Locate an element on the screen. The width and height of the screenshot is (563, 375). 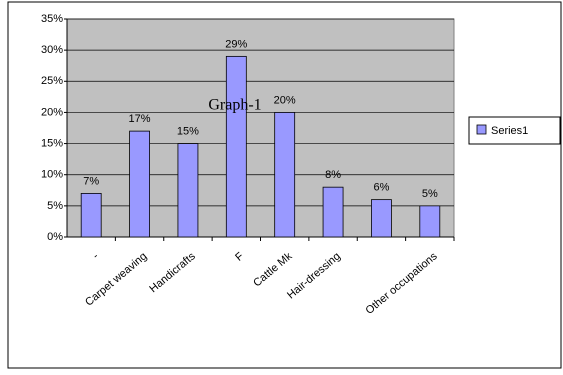
y-tick-label: 20% is located at coordinates (52, 112).